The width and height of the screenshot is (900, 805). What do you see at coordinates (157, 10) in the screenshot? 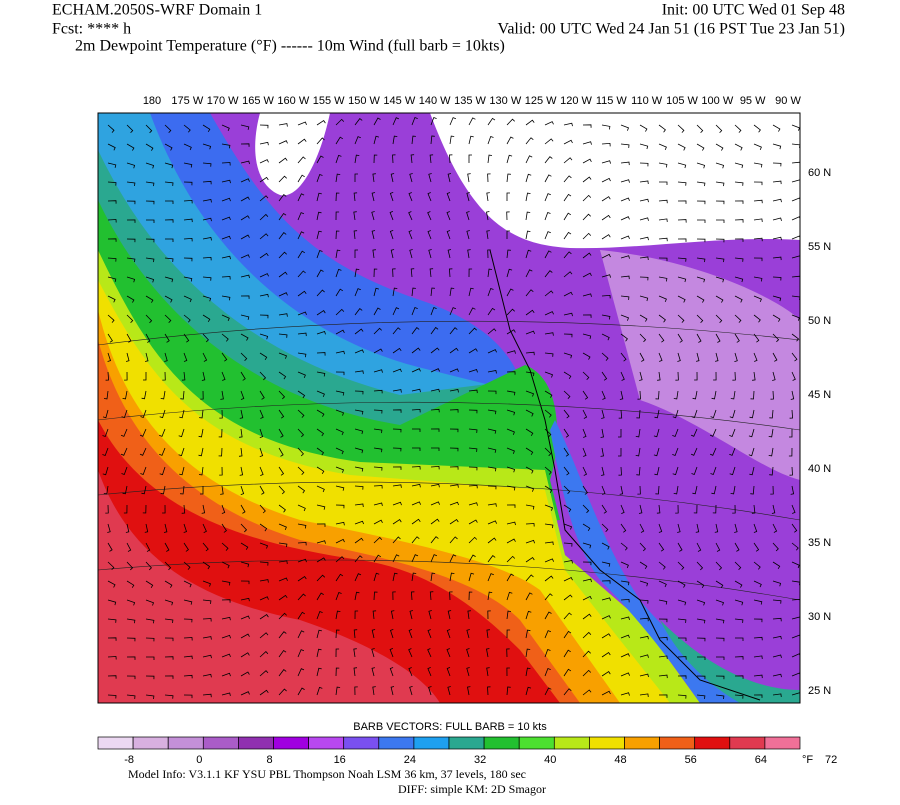
I see `title: ECHAM.2050S-WRF Domain 1` at bounding box center [157, 10].